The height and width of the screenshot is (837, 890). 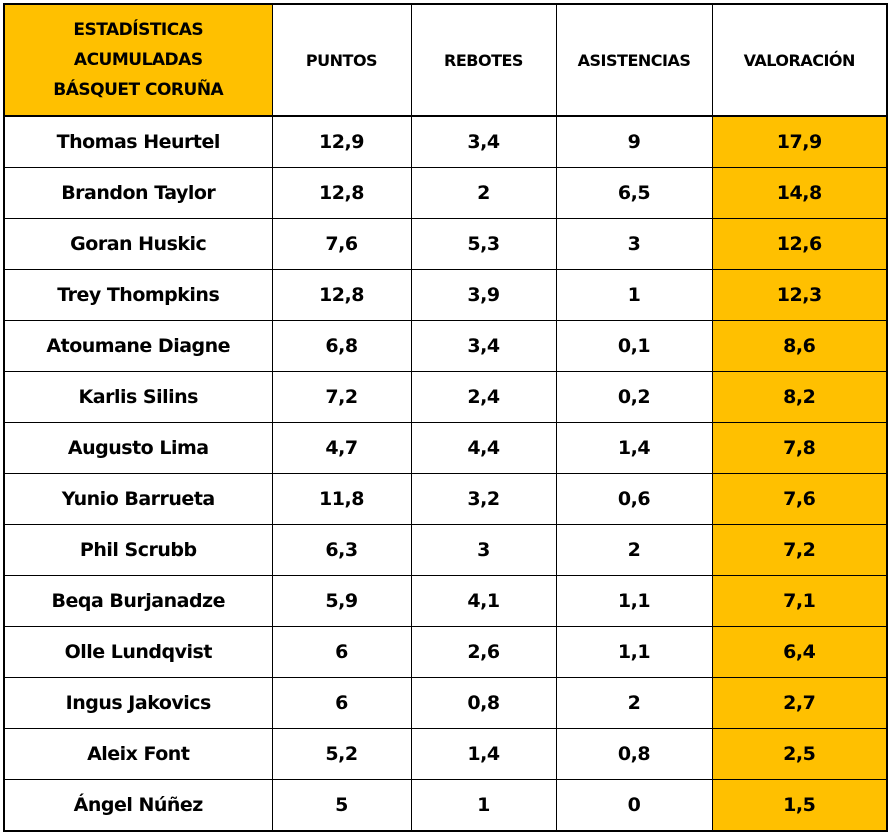 I want to click on player-name-cell: Ingus Jakovics, so click(x=138, y=703).